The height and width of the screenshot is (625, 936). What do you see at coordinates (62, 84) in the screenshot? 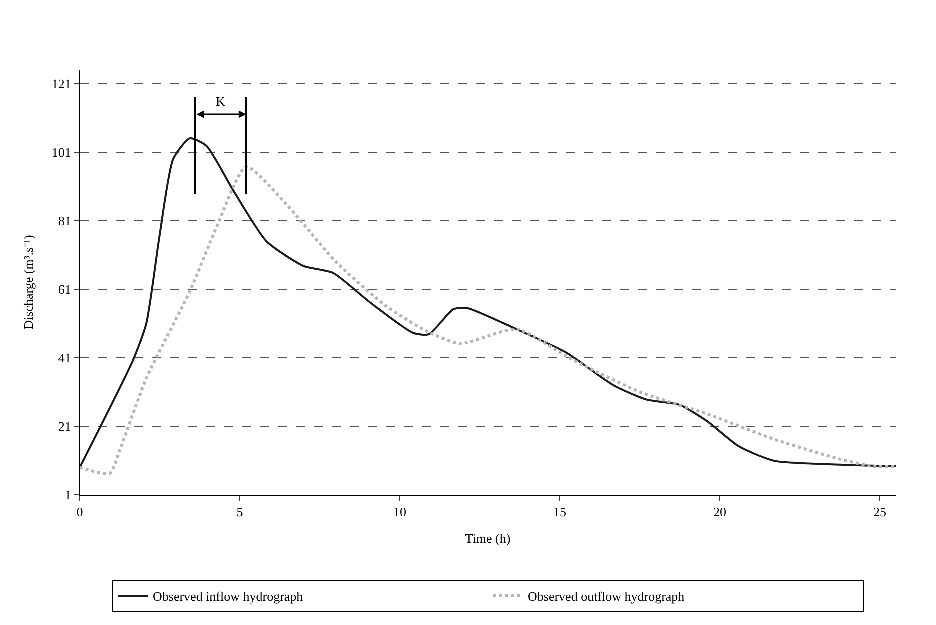
I see `y-tick-label: 121` at bounding box center [62, 84].